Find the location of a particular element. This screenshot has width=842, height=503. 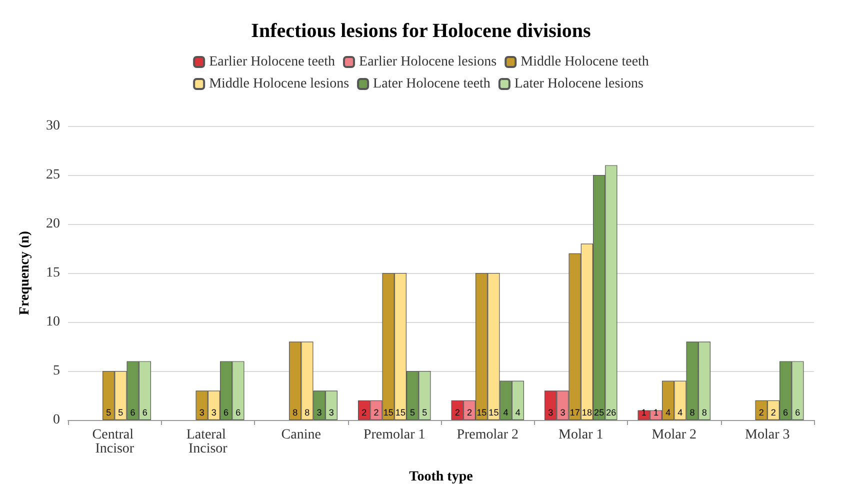

legend-label: Middle Holocene lesions is located at coordinates (279, 84).